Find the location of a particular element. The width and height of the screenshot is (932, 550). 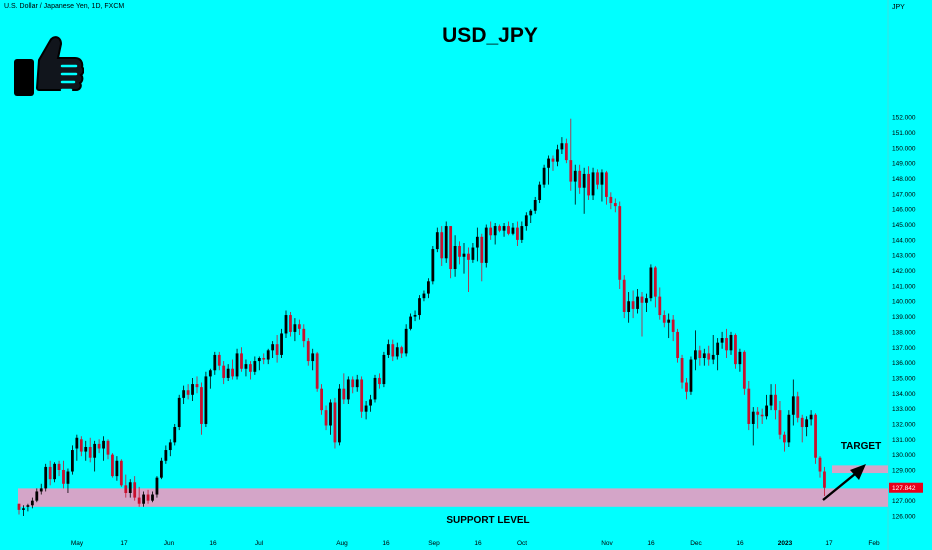

y-tick-label: 145.000 is located at coordinates (904, 225).